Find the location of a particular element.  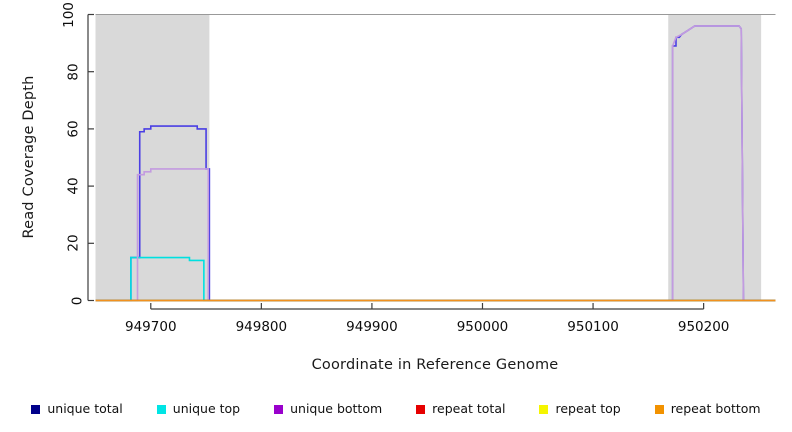

legend-item-unique-top: unique top is located at coordinates (198, 408).